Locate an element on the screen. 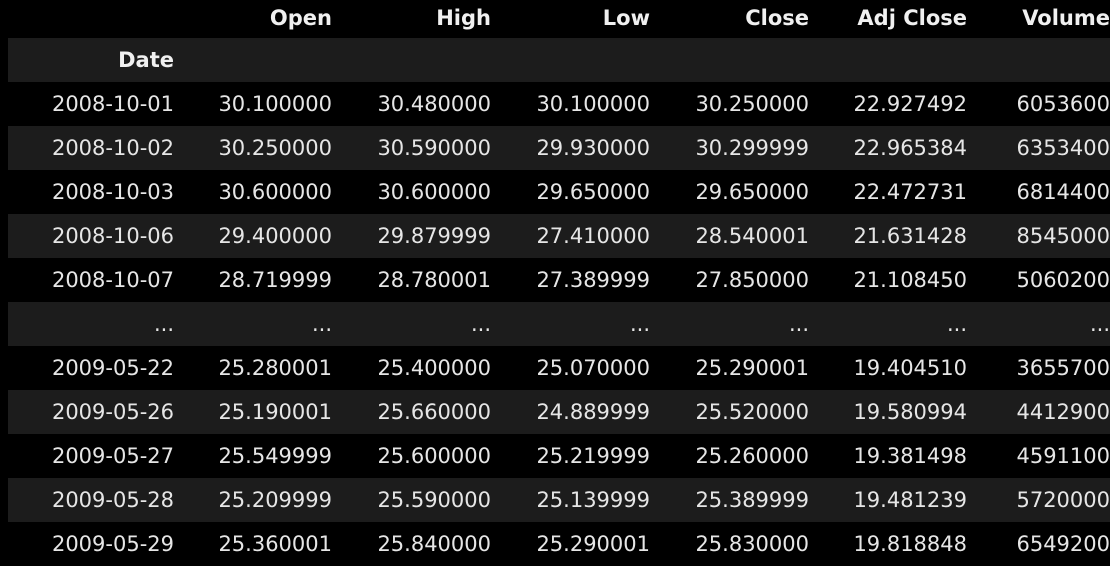 Image resolution: width=1110 pixels, height=566 pixels. high-cell: 25.590000 is located at coordinates (411, 500).